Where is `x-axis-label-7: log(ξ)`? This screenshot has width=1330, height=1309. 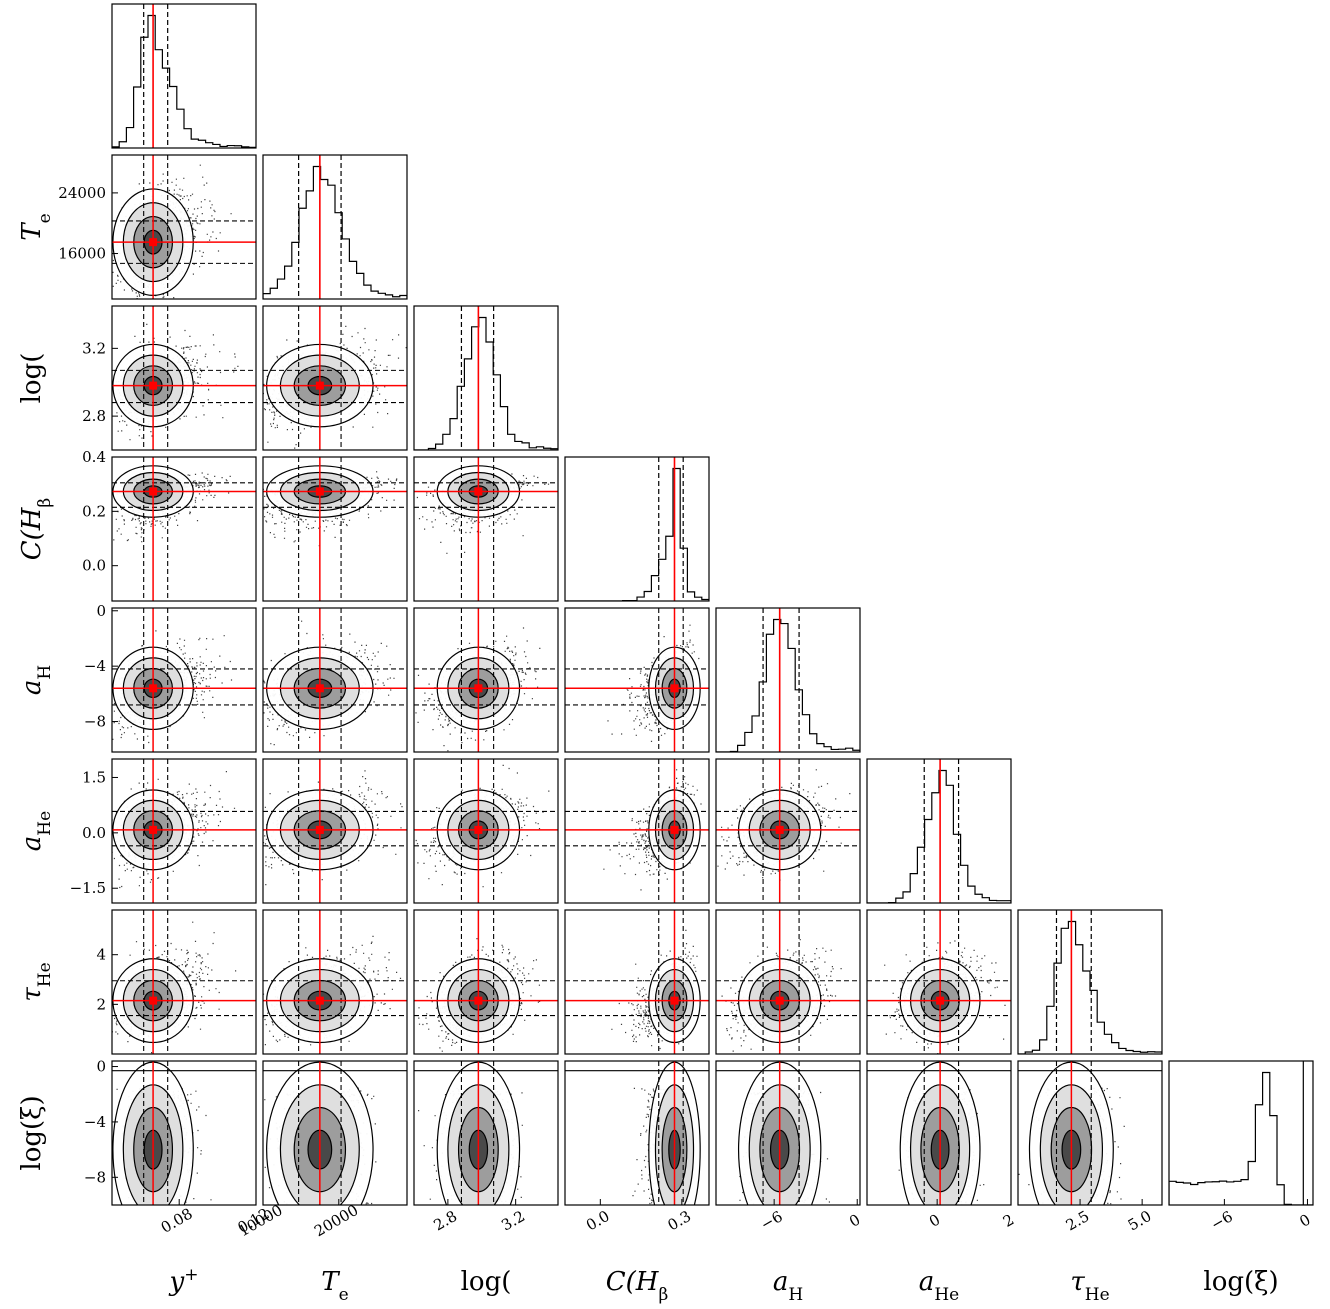
x-axis-label-7: log(ξ) is located at coordinates (1240, 1282).